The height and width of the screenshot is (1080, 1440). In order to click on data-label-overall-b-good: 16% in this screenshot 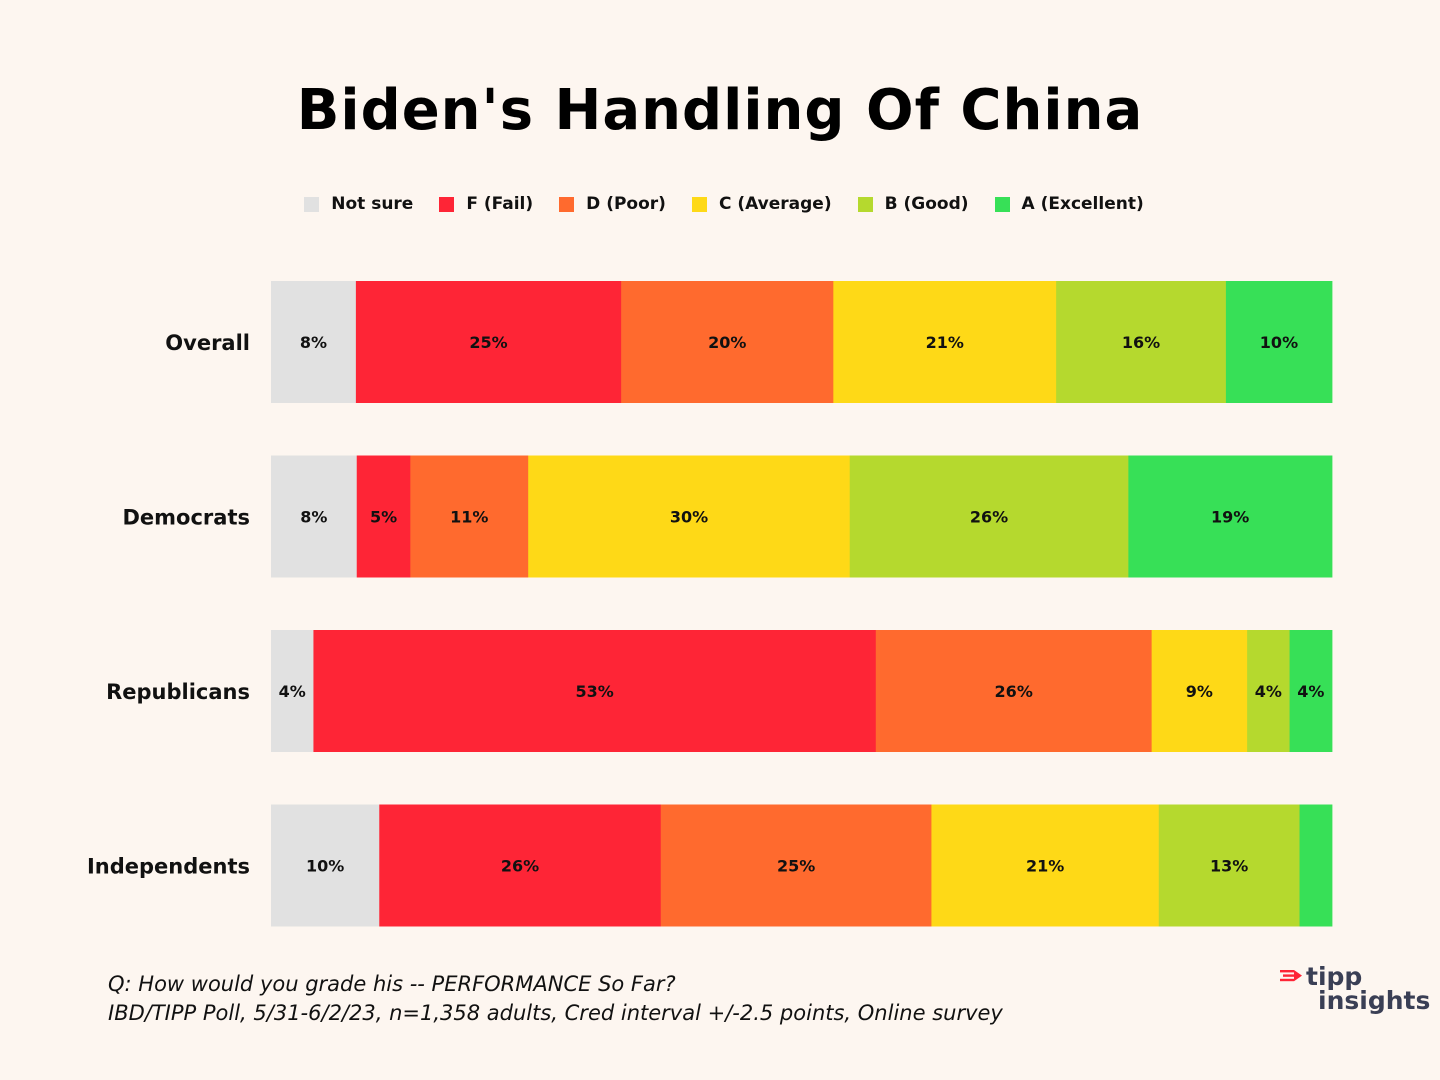, I will do `click(1141, 342)`.